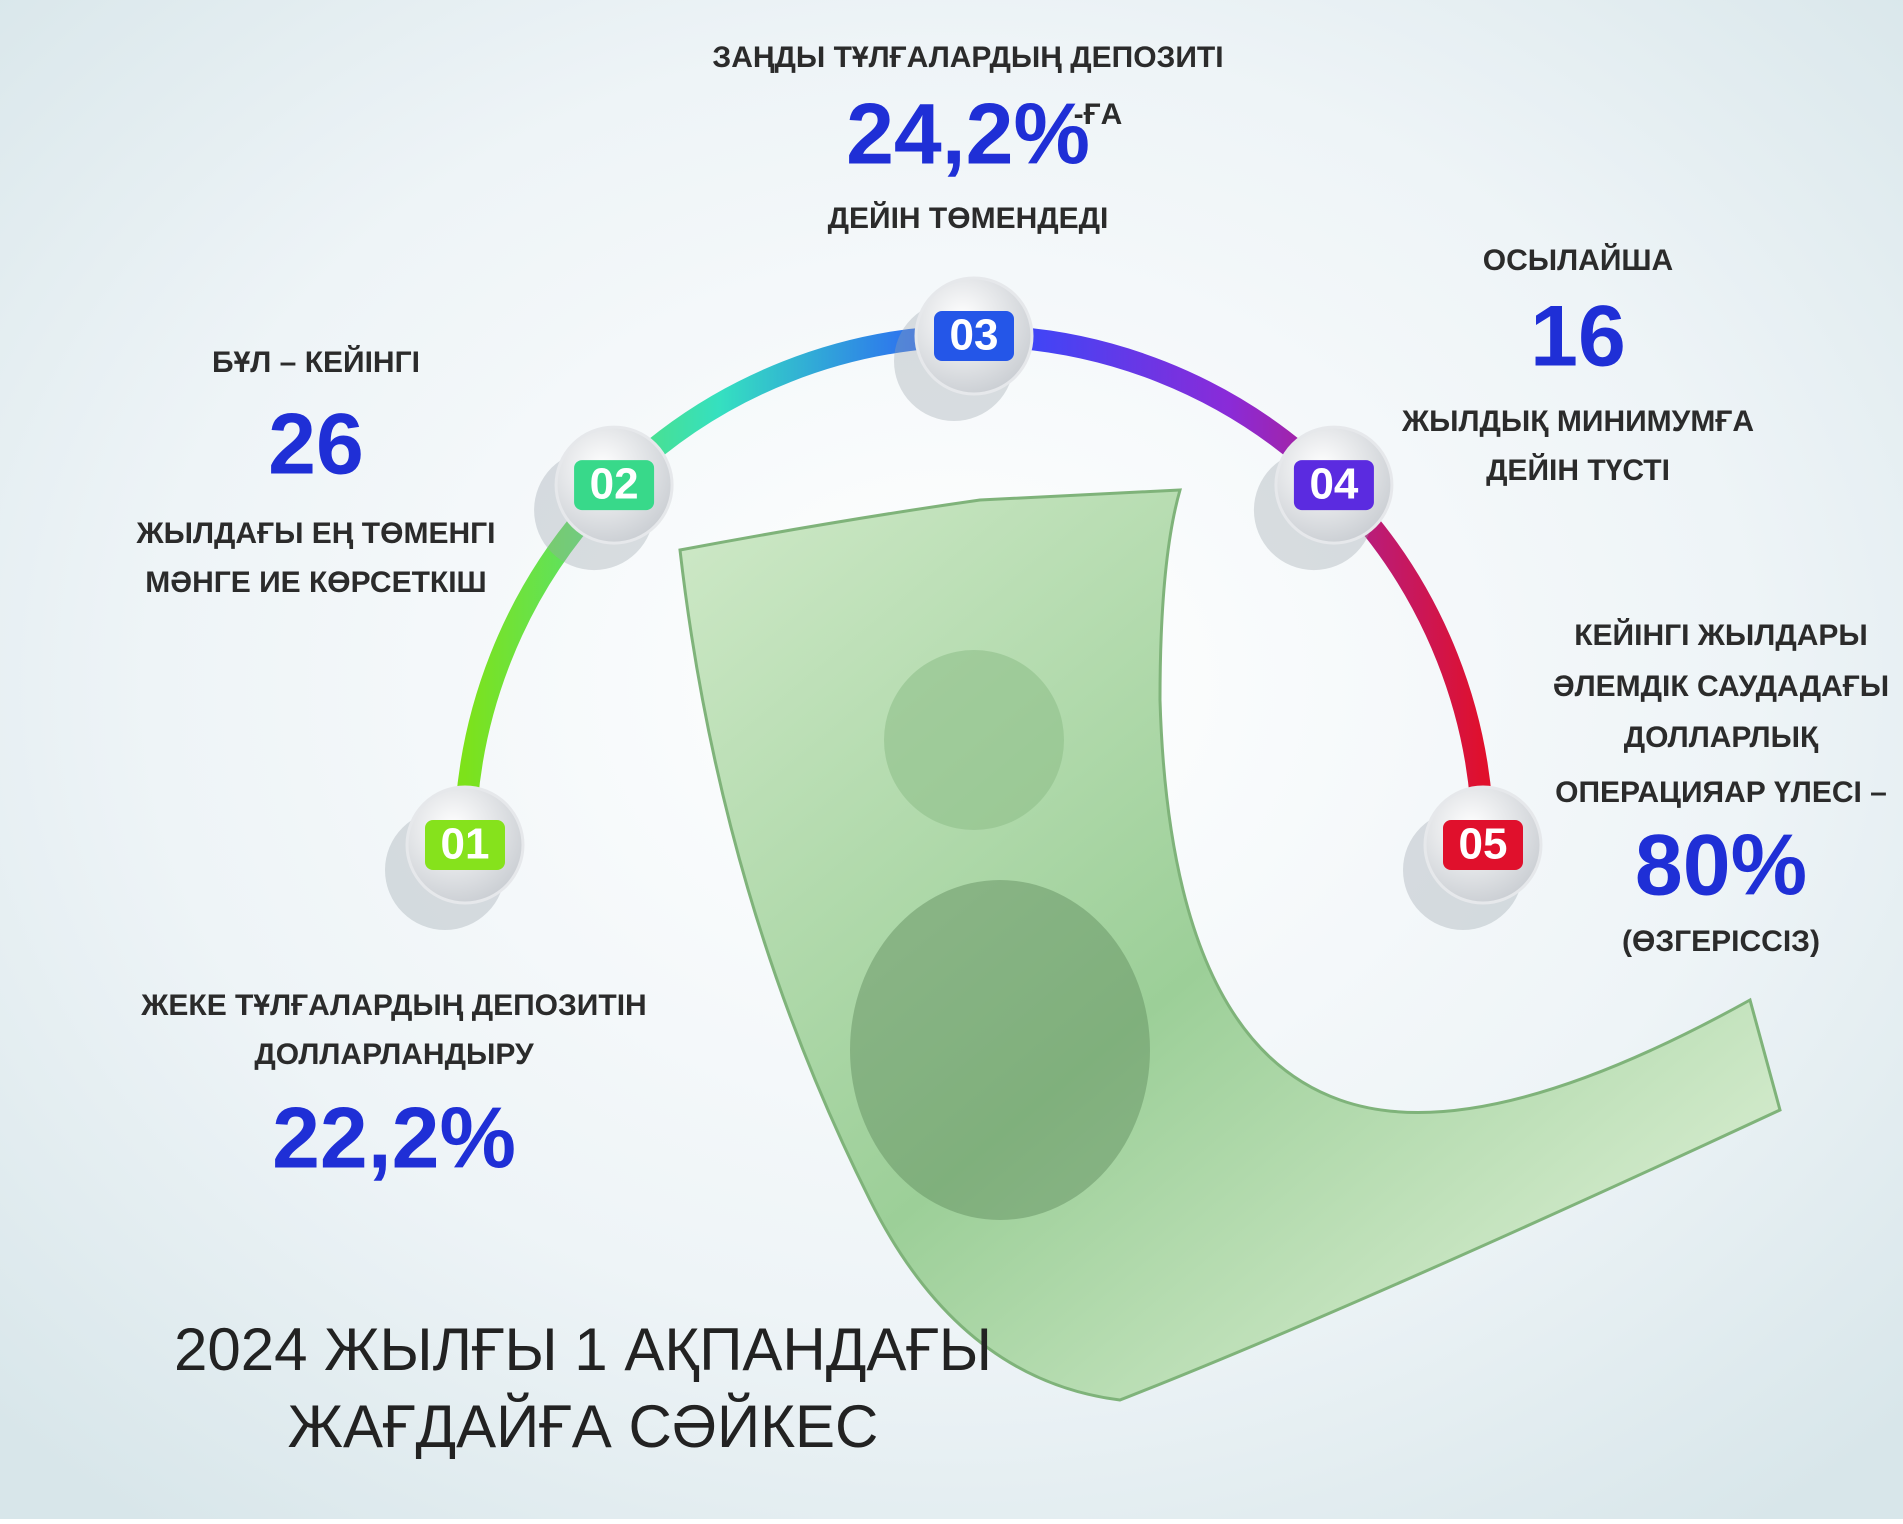 The width and height of the screenshot is (1903, 1524). Describe the element at coordinates (1578, 337) in the screenshot. I see `item-figure: 16` at that location.